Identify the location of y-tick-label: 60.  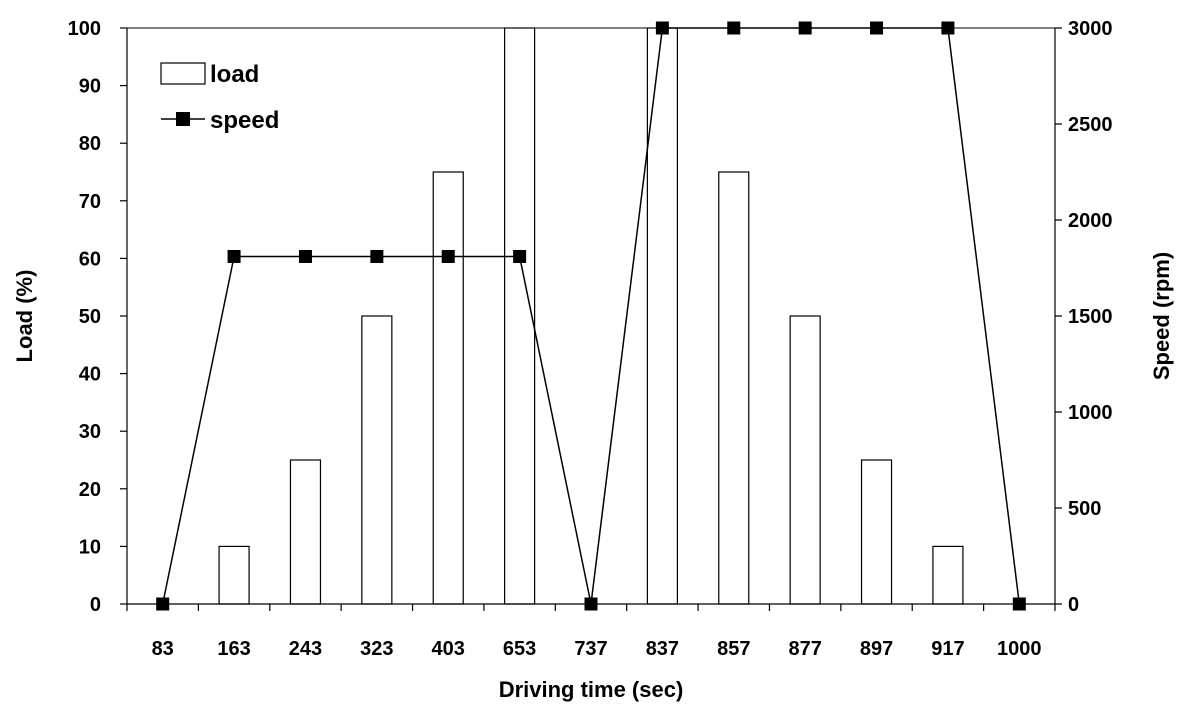
(90, 259).